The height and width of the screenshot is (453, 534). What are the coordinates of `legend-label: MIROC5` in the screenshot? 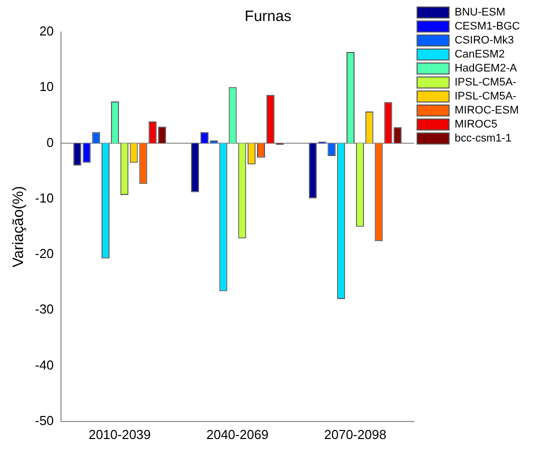 It's located at (476, 124).